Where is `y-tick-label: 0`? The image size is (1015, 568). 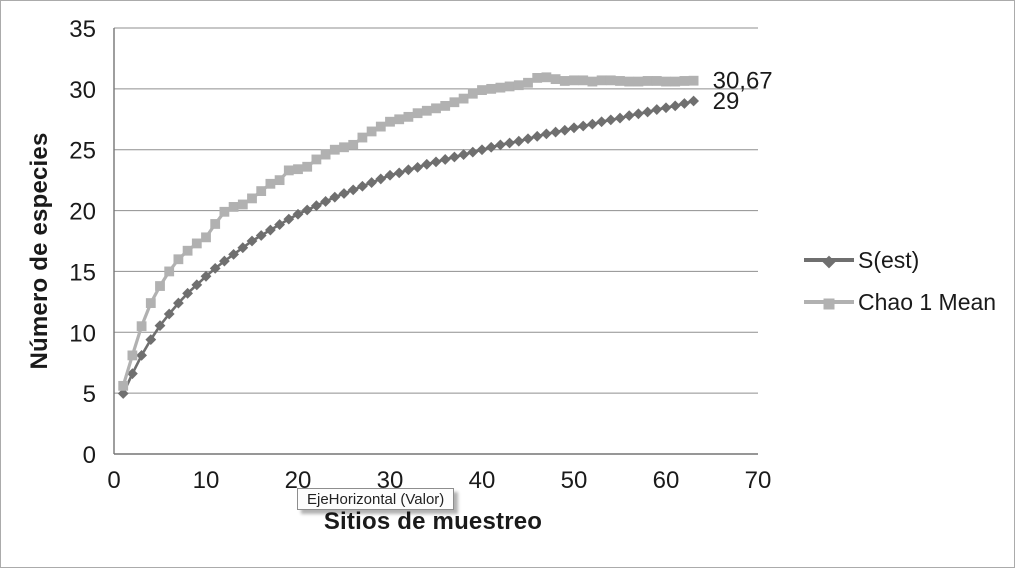 y-tick-label: 0 is located at coordinates (89, 455).